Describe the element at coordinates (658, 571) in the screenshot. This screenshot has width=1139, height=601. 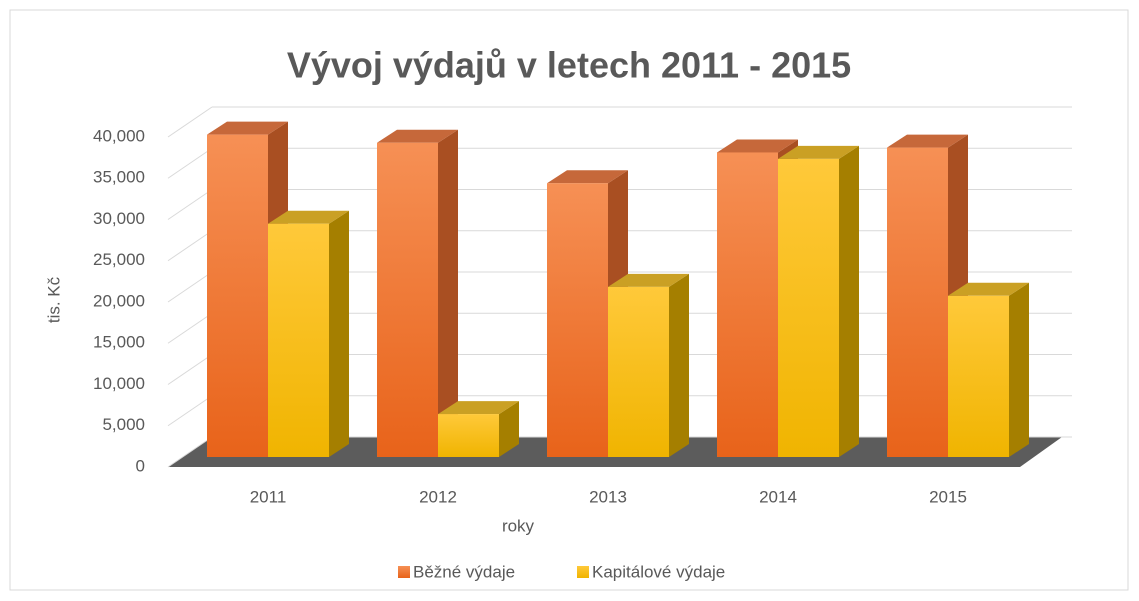
I see `legend-label: Kapitálové výdaje` at that location.